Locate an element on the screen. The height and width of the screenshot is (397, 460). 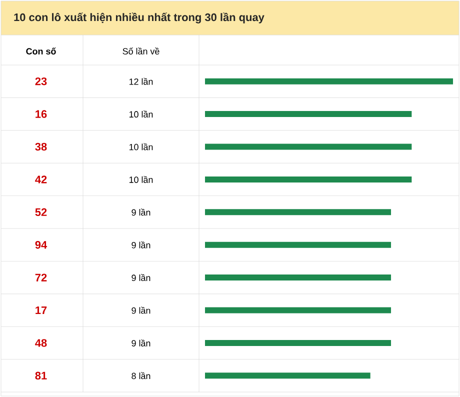
data-label: 8 lần is located at coordinates (141, 376).